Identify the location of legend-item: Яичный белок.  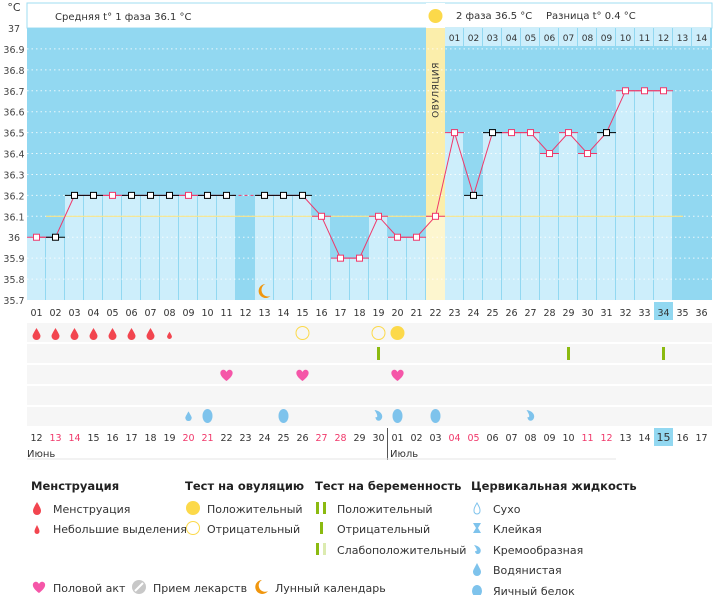
(534, 589).